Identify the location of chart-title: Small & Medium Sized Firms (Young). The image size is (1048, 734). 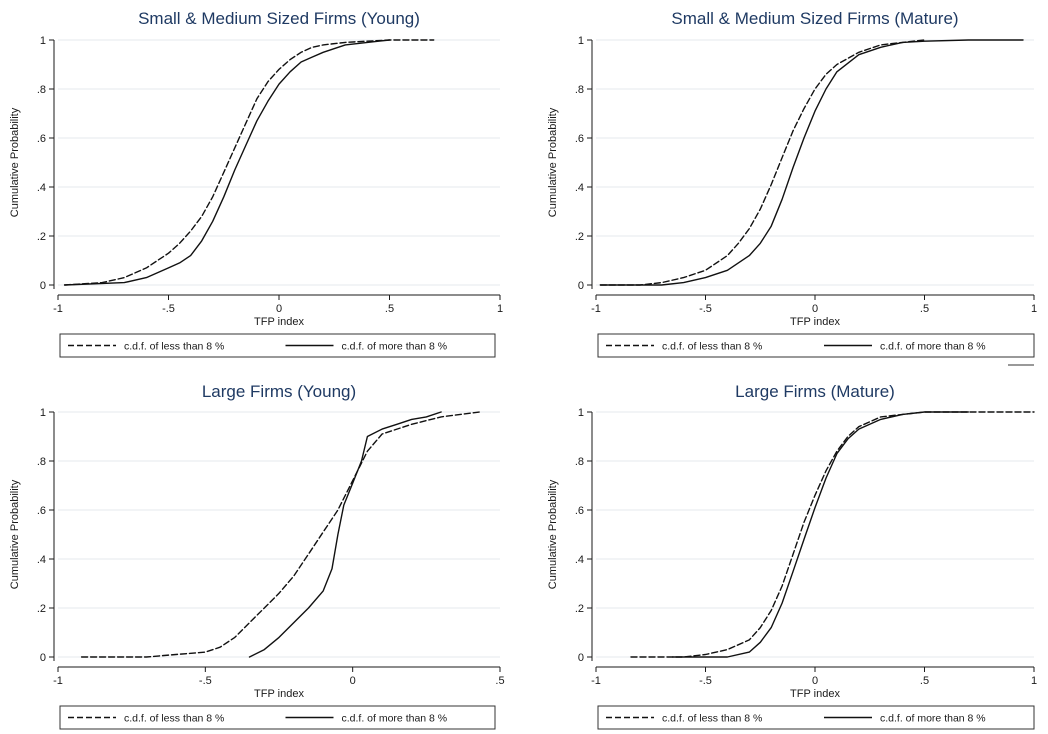
(279, 18).